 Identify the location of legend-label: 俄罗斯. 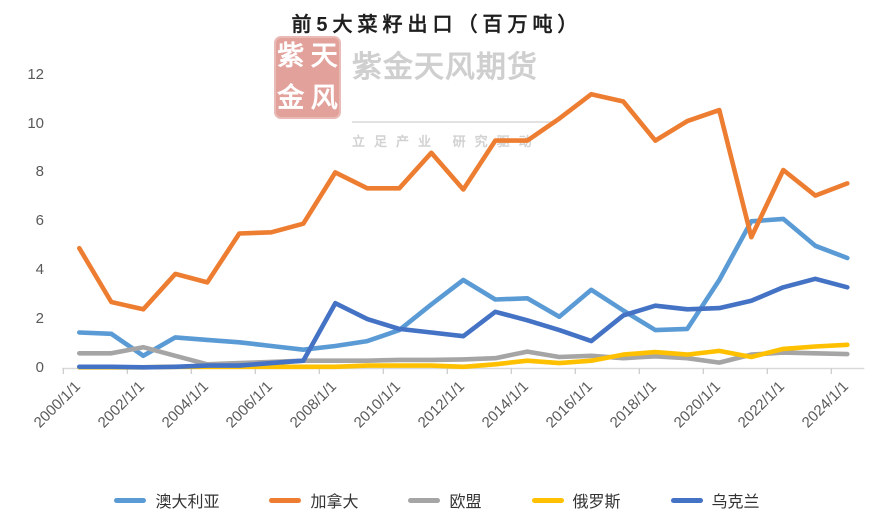
(596, 502).